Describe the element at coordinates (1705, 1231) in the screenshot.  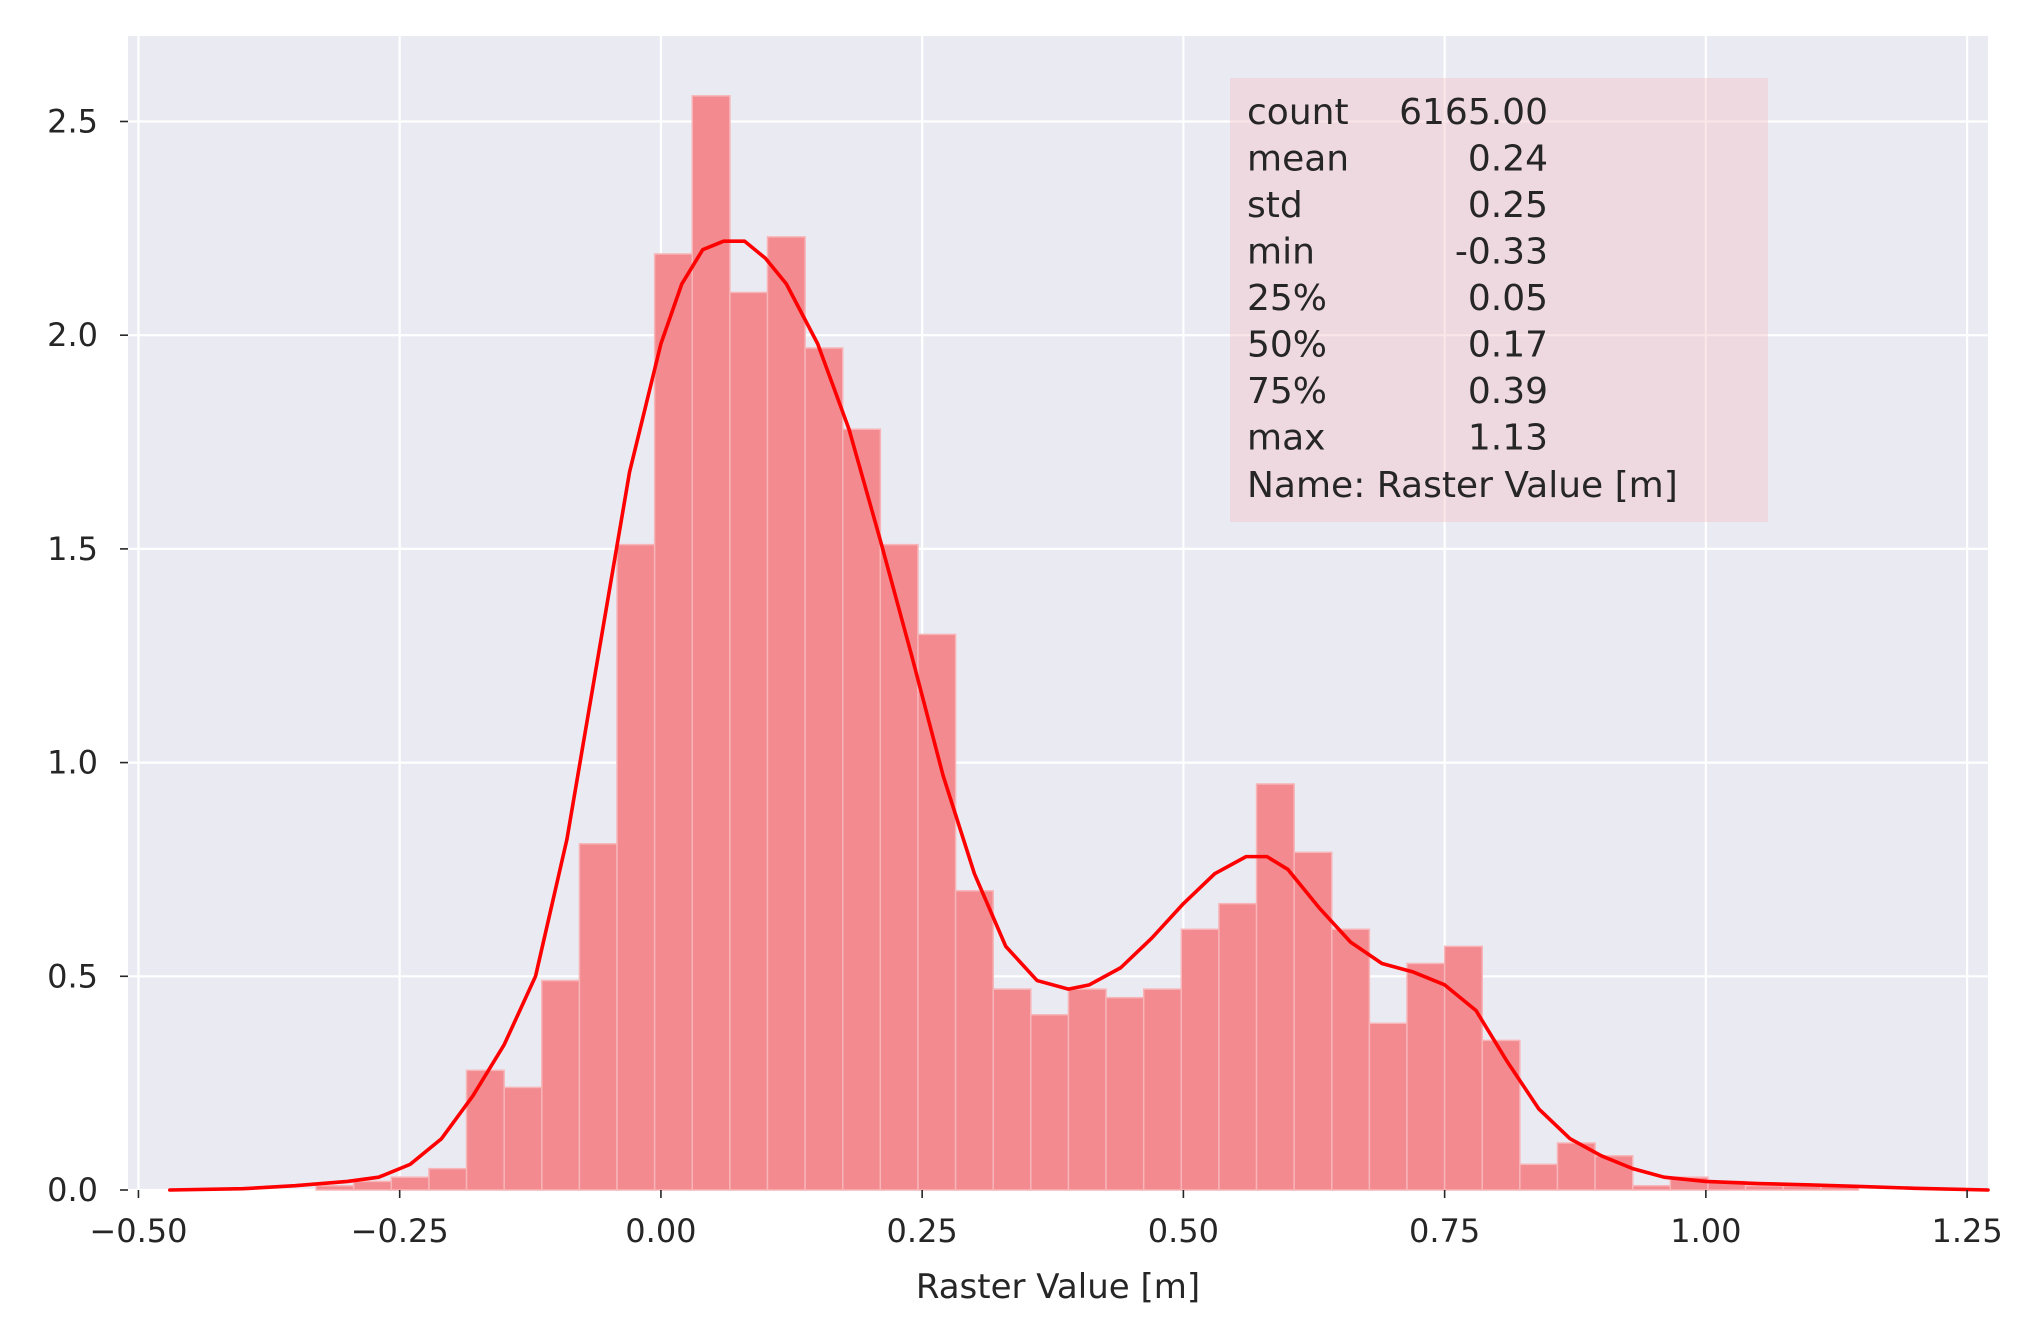
I see `x-tick-label: 1.00` at that location.